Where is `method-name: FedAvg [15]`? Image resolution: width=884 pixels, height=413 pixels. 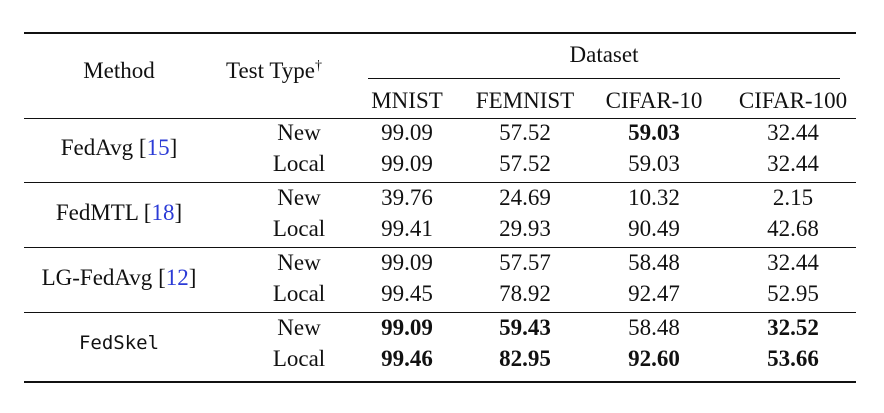
method-name: FedAvg [15] is located at coordinates (119, 147).